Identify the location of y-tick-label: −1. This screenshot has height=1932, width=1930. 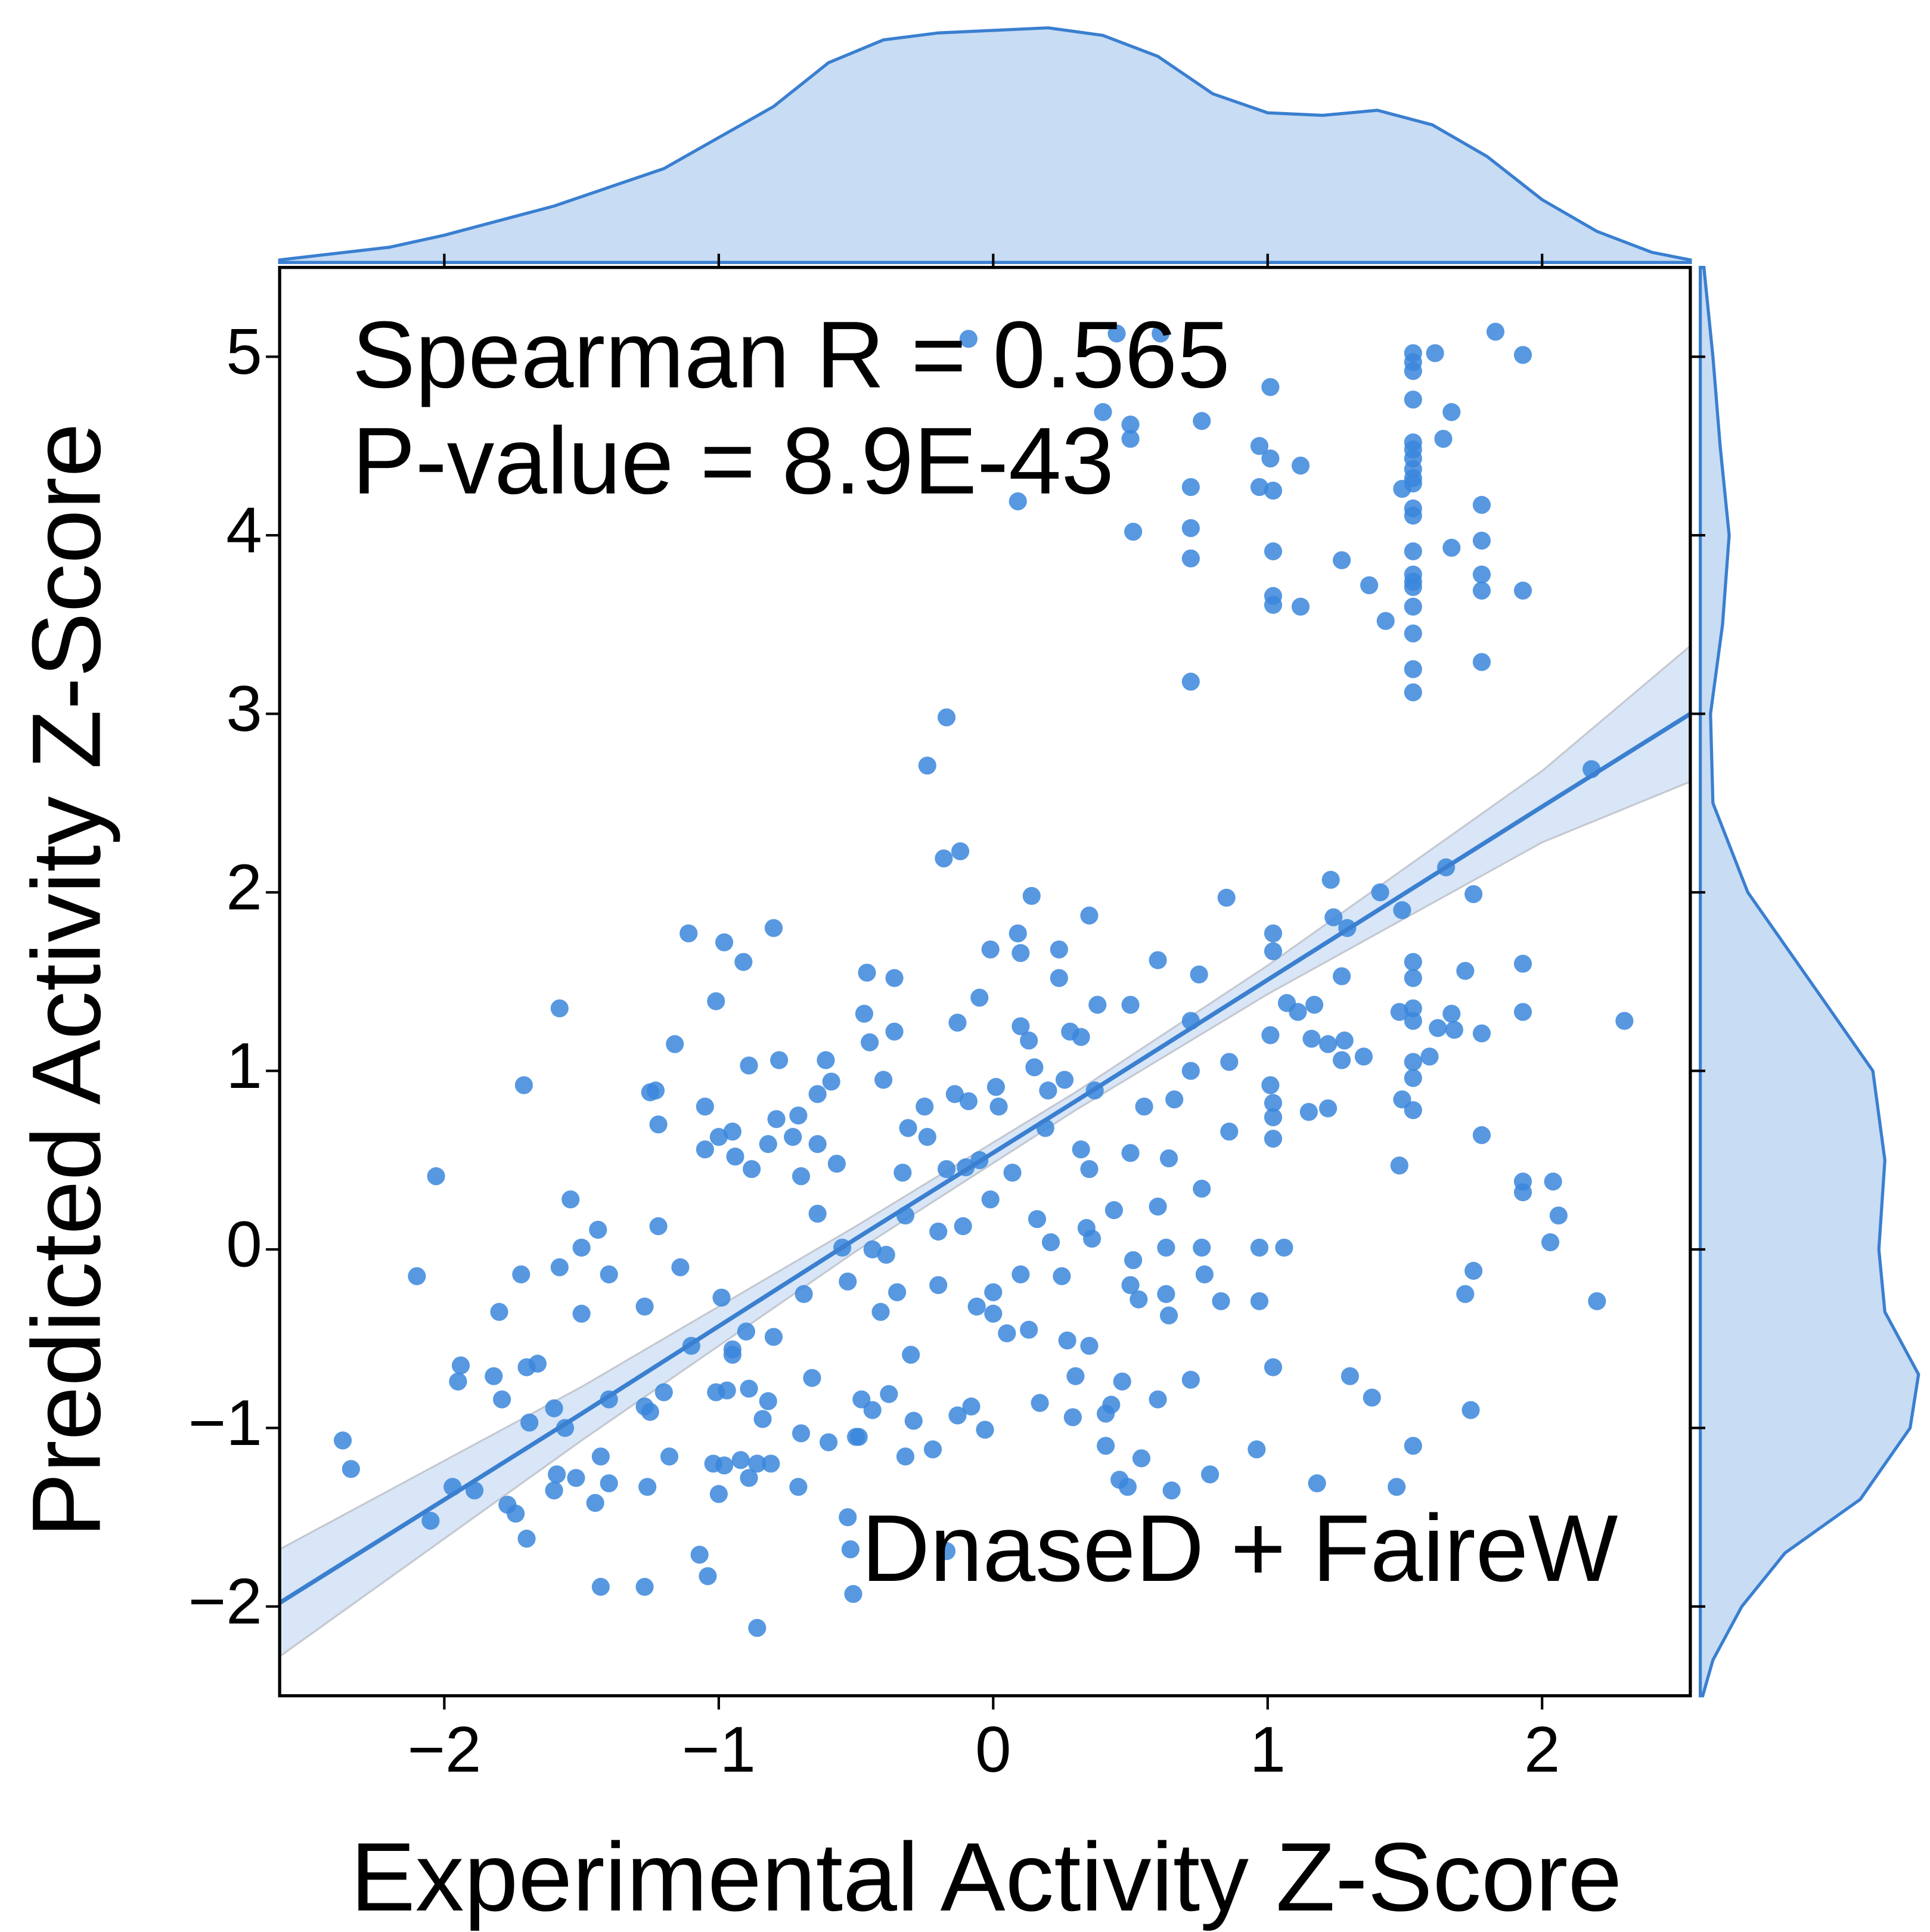
(225, 1423).